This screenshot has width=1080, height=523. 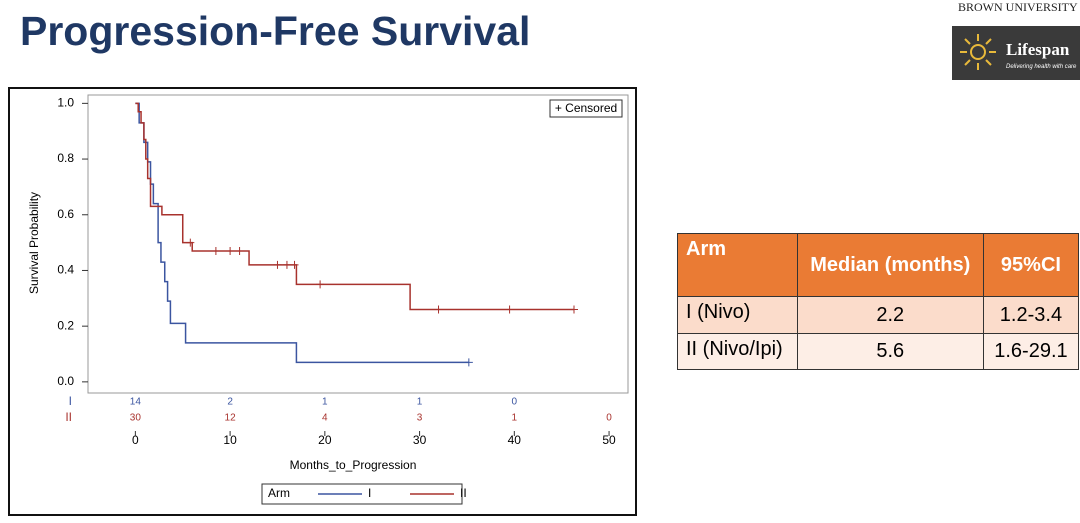 I want to click on logo-text: BROWN UNIVERSITY, so click(x=1018, y=7).